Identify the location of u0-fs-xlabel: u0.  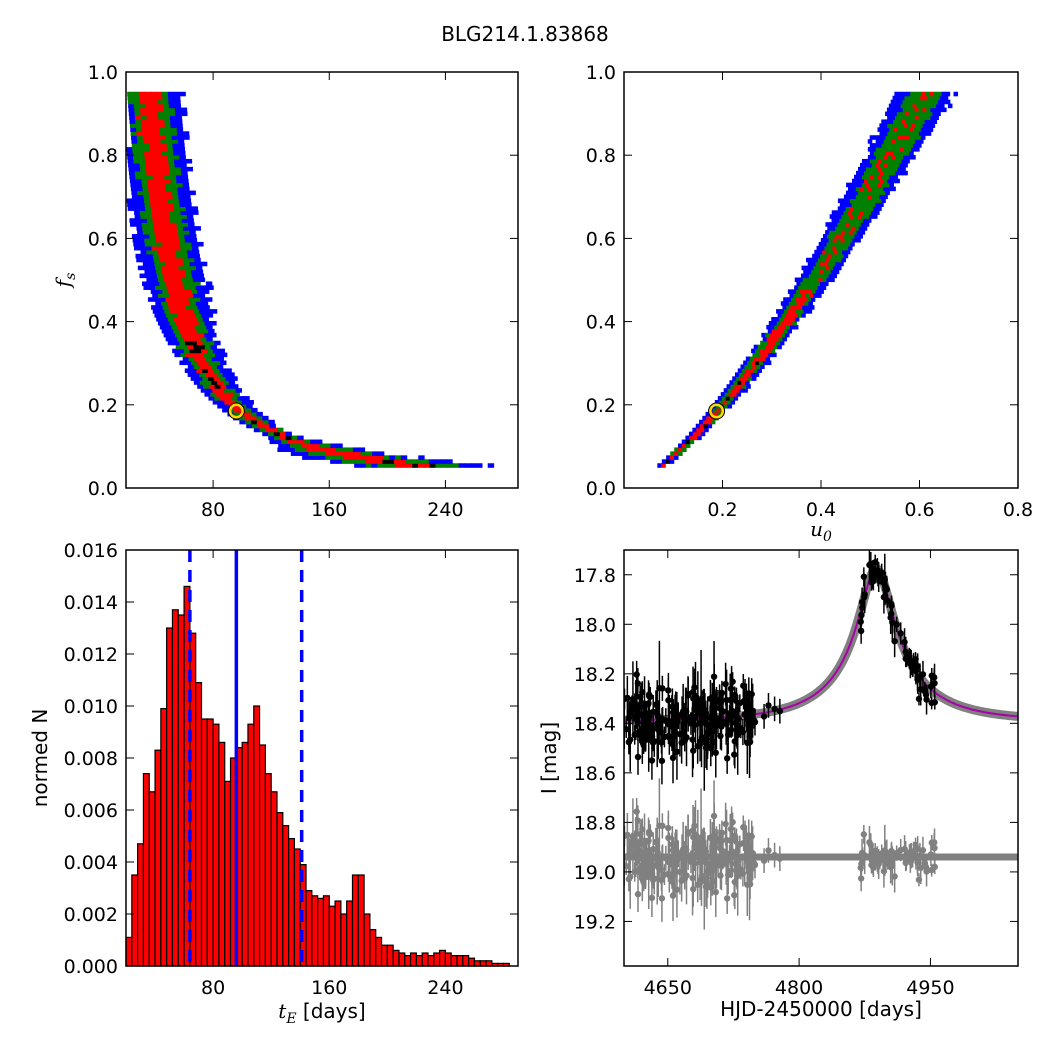
(821, 531).